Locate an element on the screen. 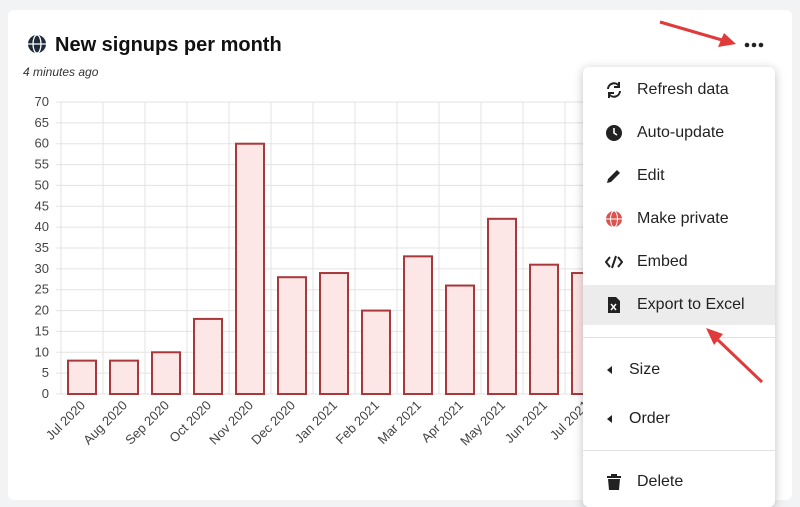 The width and height of the screenshot is (800, 507). menu-item: Edit is located at coordinates (679, 176).